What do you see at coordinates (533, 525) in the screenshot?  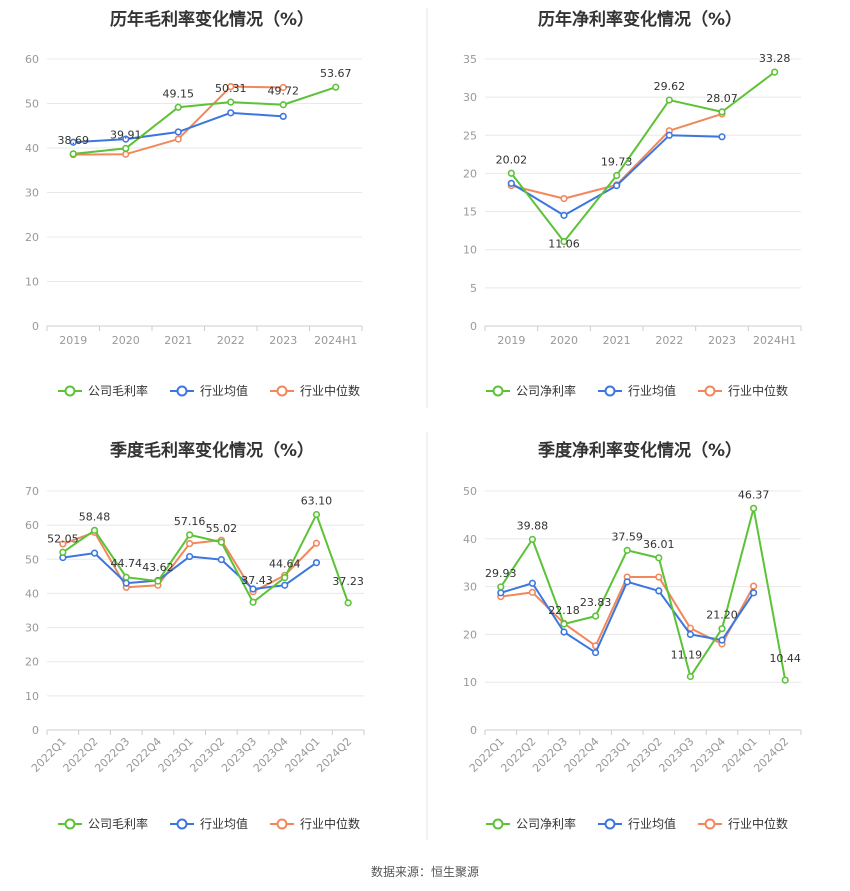 I see `data-label: 39.88` at bounding box center [533, 525].